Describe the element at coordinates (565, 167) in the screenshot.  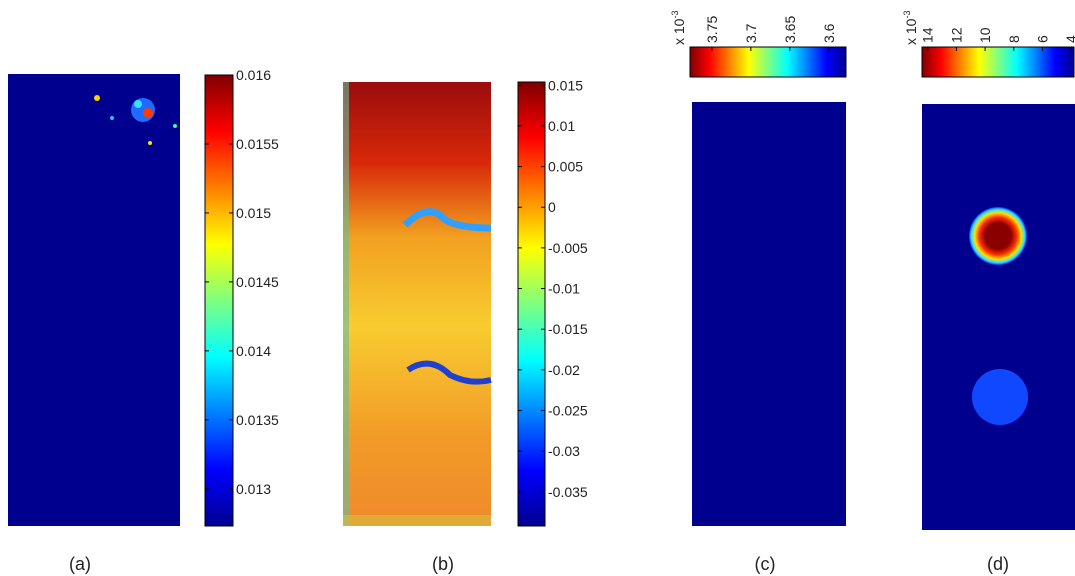
I see `tick-label: 0.005` at that location.